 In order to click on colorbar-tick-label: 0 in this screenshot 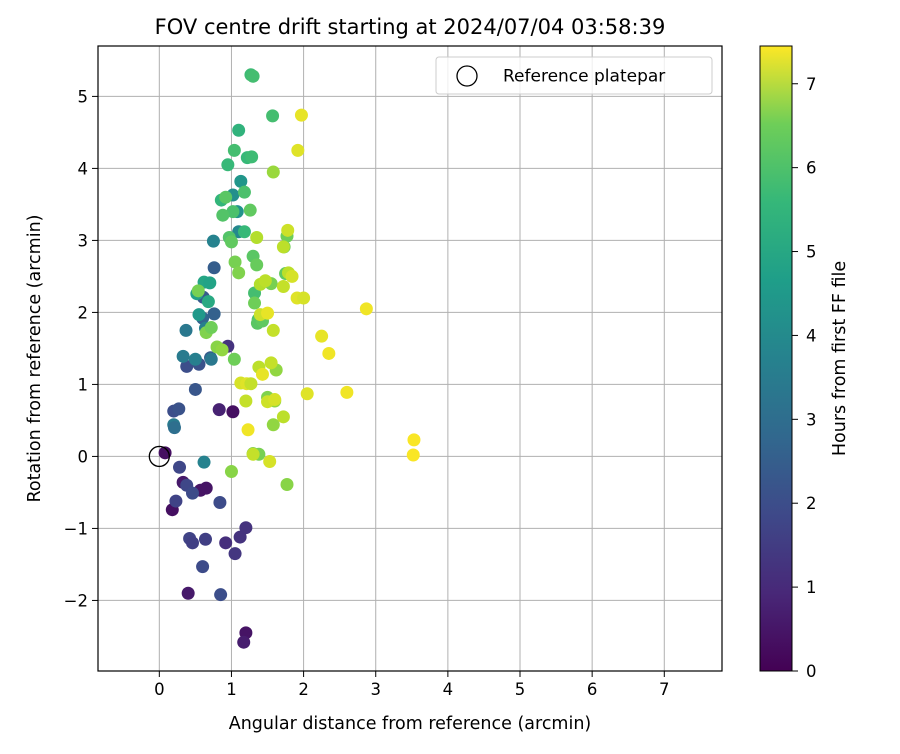, I will do `click(811, 671)`.